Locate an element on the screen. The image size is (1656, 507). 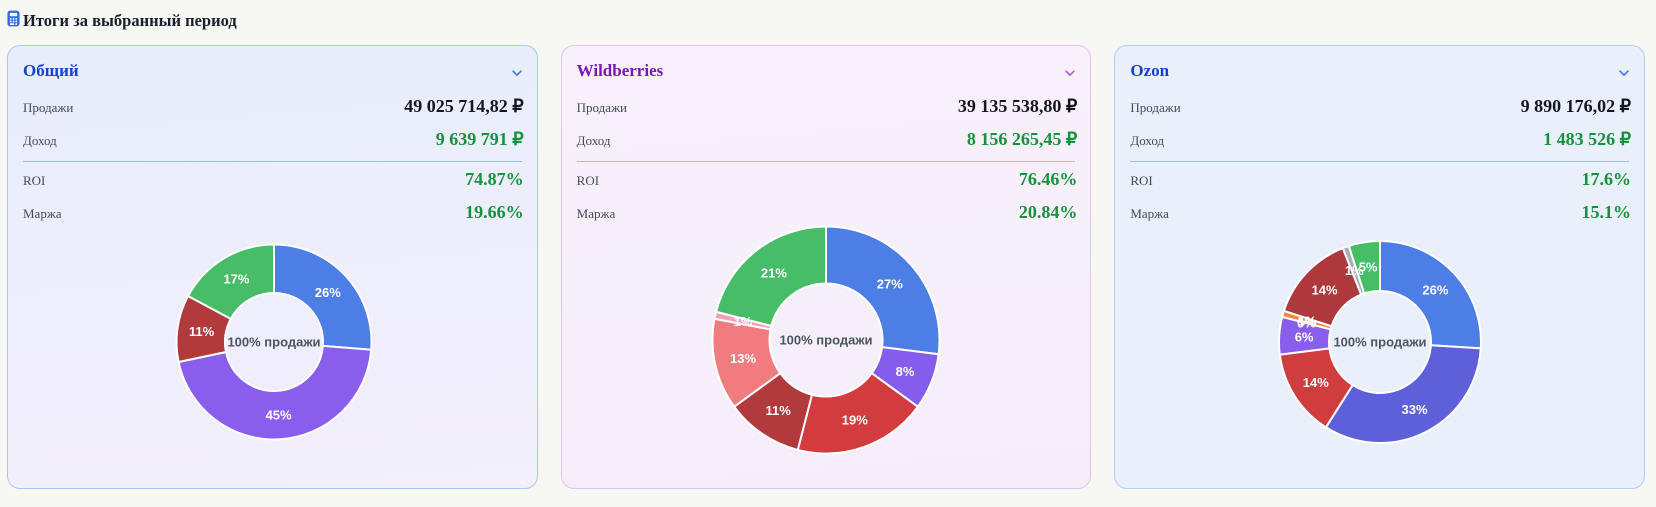
svg-text: 13% is located at coordinates (743, 358).